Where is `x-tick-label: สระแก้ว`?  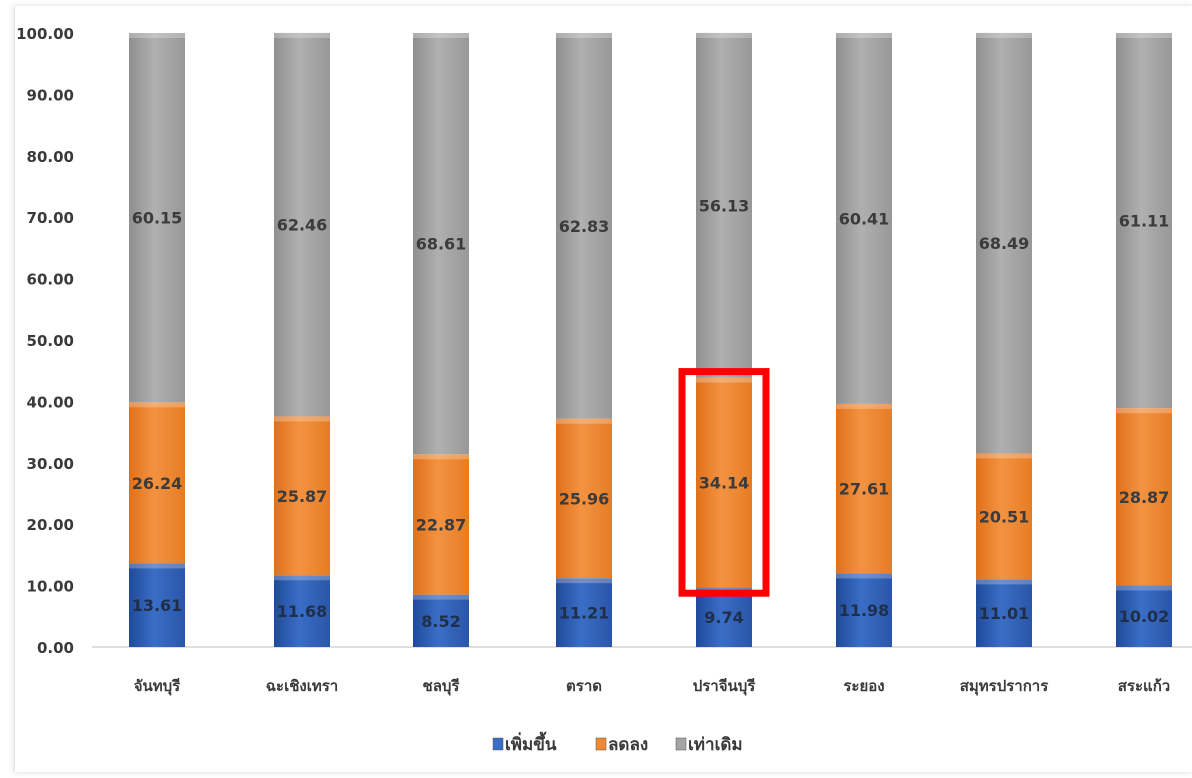 x-tick-label: สระแก้ว is located at coordinates (1144, 686).